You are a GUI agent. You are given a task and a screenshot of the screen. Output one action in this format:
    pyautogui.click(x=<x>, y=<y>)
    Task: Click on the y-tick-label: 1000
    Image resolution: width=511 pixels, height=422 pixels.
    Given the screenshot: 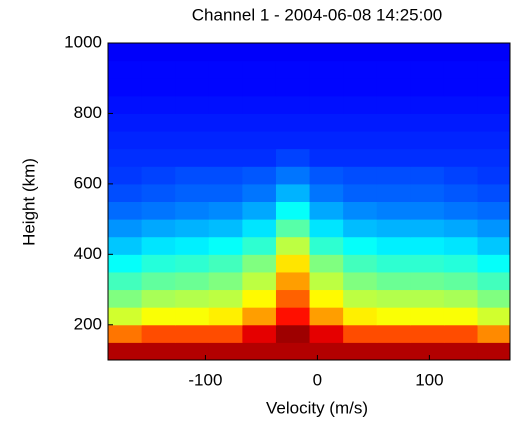 What is the action you would take?
    pyautogui.click(x=83, y=41)
    